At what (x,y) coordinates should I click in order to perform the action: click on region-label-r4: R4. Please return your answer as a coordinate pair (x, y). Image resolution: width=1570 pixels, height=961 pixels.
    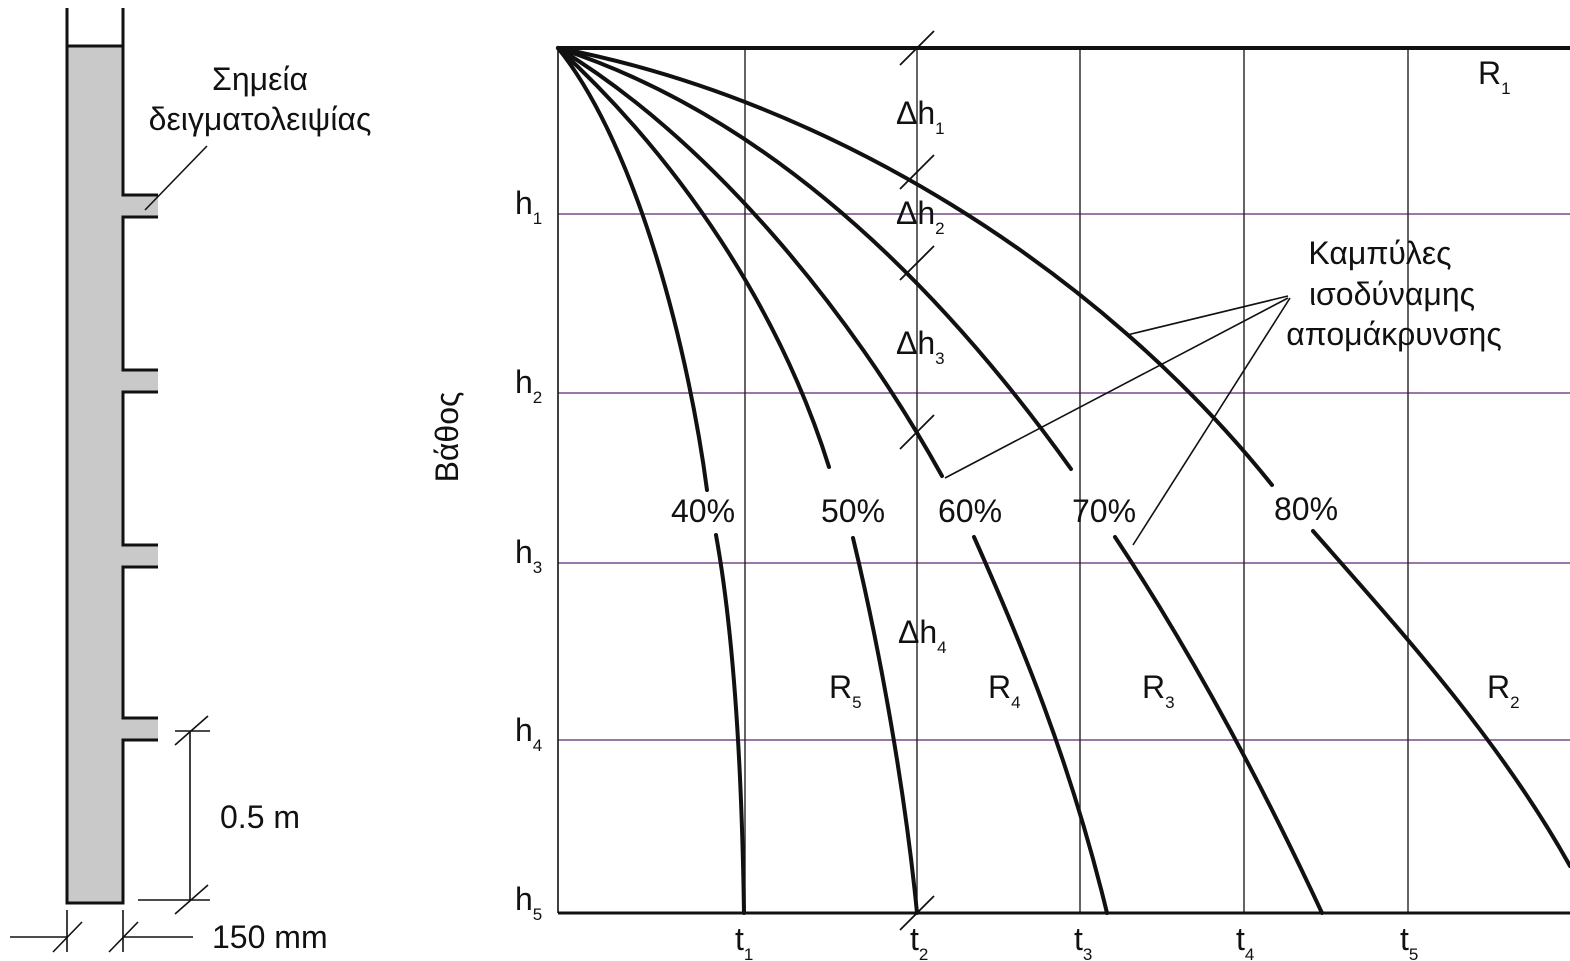
    Looking at the image, I should click on (1004, 690).